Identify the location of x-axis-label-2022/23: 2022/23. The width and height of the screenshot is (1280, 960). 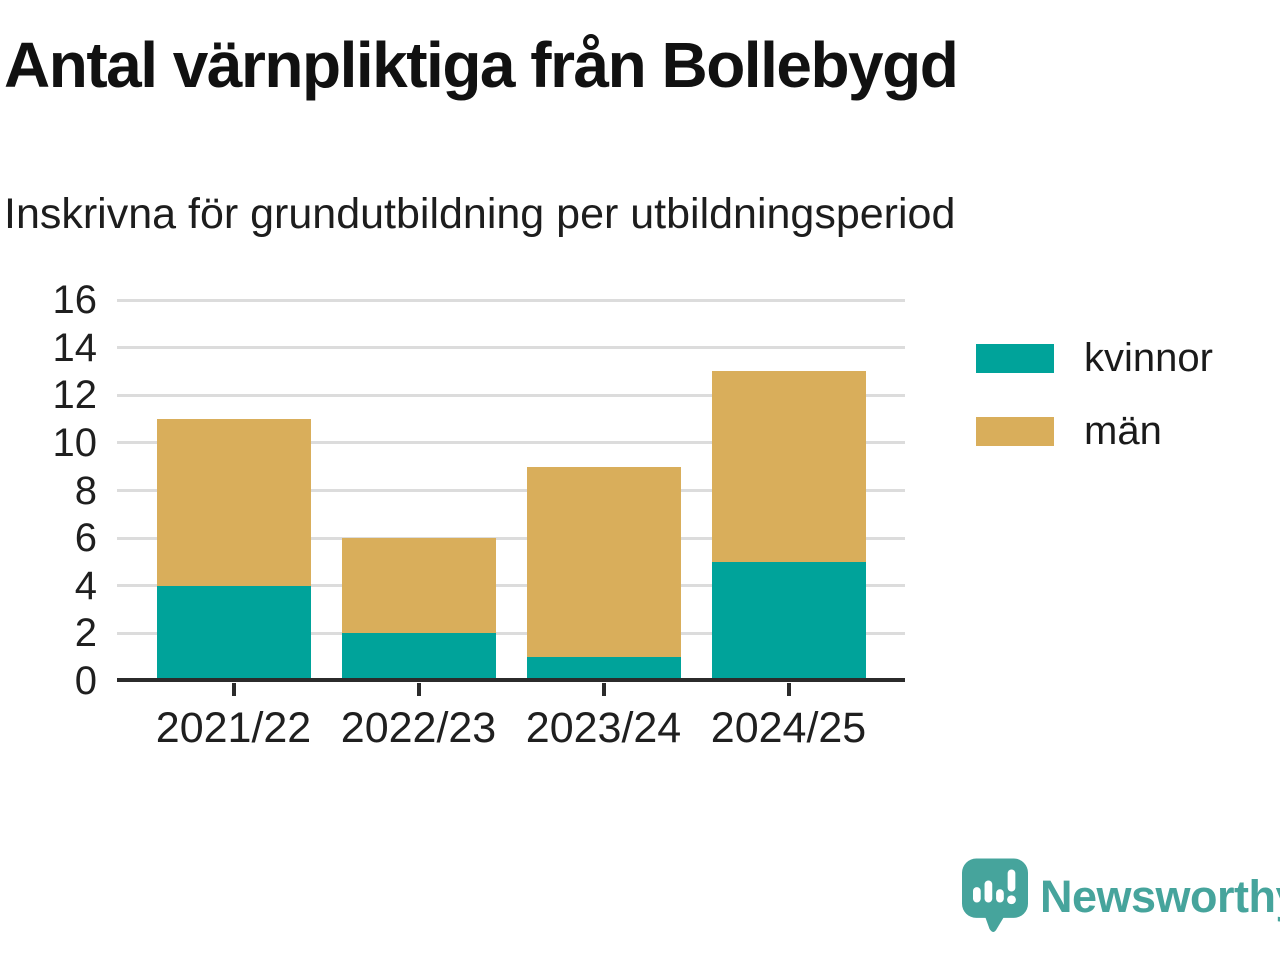
(418, 728).